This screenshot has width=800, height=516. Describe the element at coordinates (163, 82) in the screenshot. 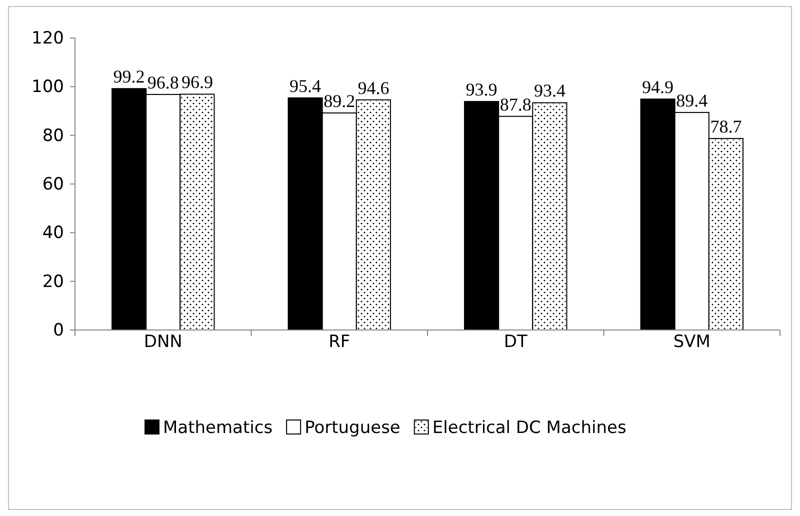

I see `data-label: 96.8` at that location.